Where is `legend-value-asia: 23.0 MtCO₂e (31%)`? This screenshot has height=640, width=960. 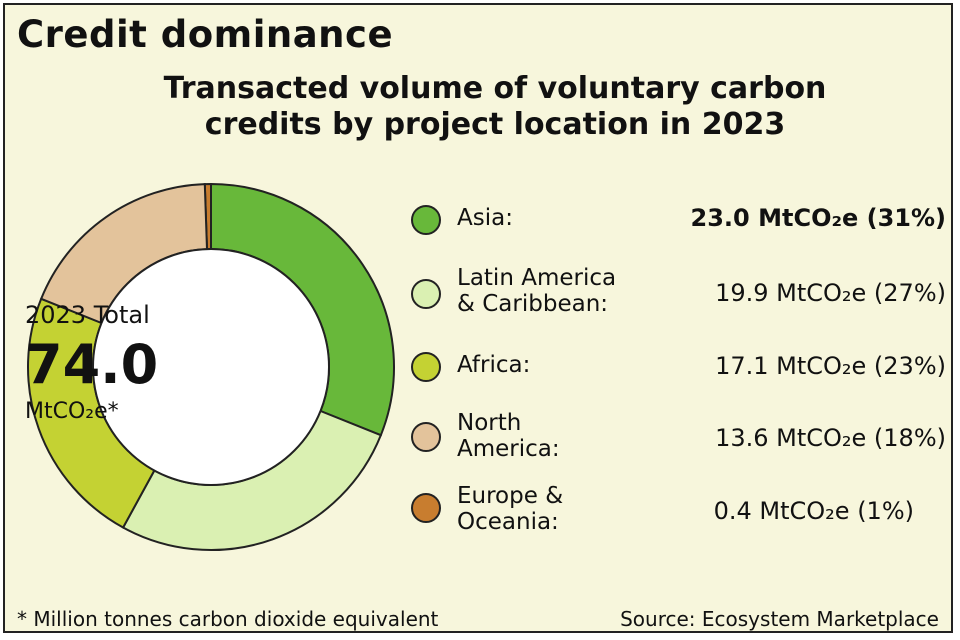 legend-value-asia: 23.0 MtCO₂e (31%) is located at coordinates (818, 218).